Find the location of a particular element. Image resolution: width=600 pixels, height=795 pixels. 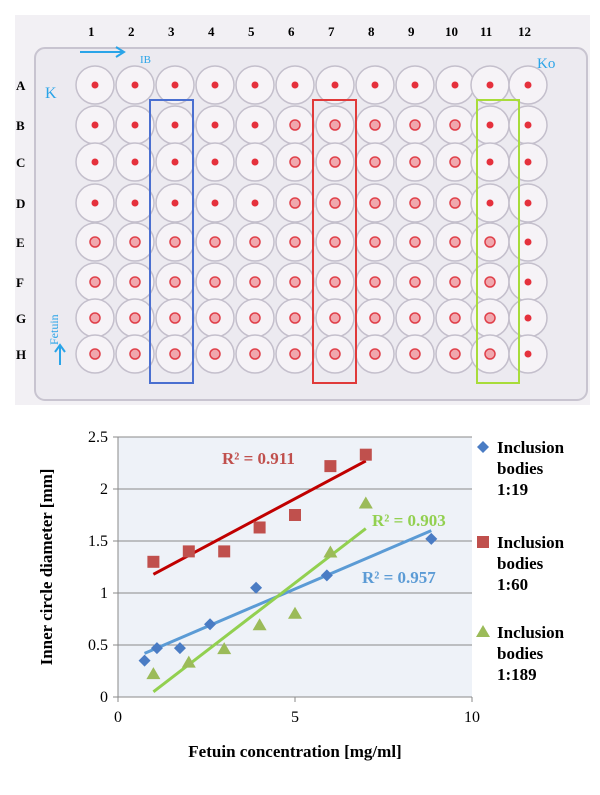

r-squared-label: R² = 0.957 is located at coordinates (399, 577).